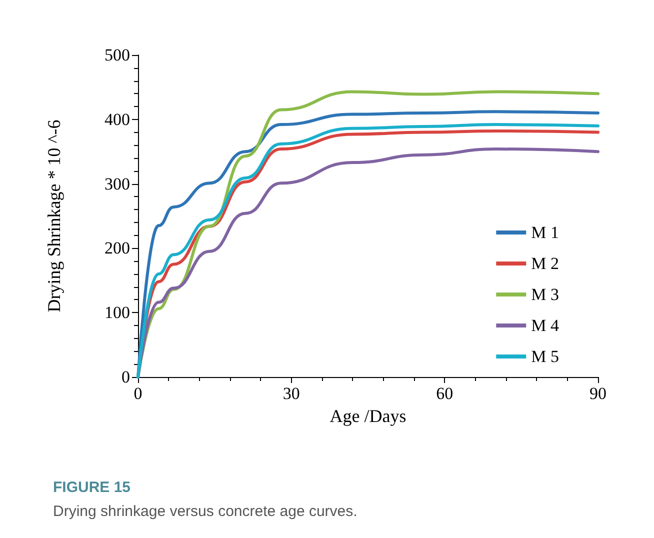 The height and width of the screenshot is (538, 654). I want to click on y-tick-label: 100, so click(117, 312).